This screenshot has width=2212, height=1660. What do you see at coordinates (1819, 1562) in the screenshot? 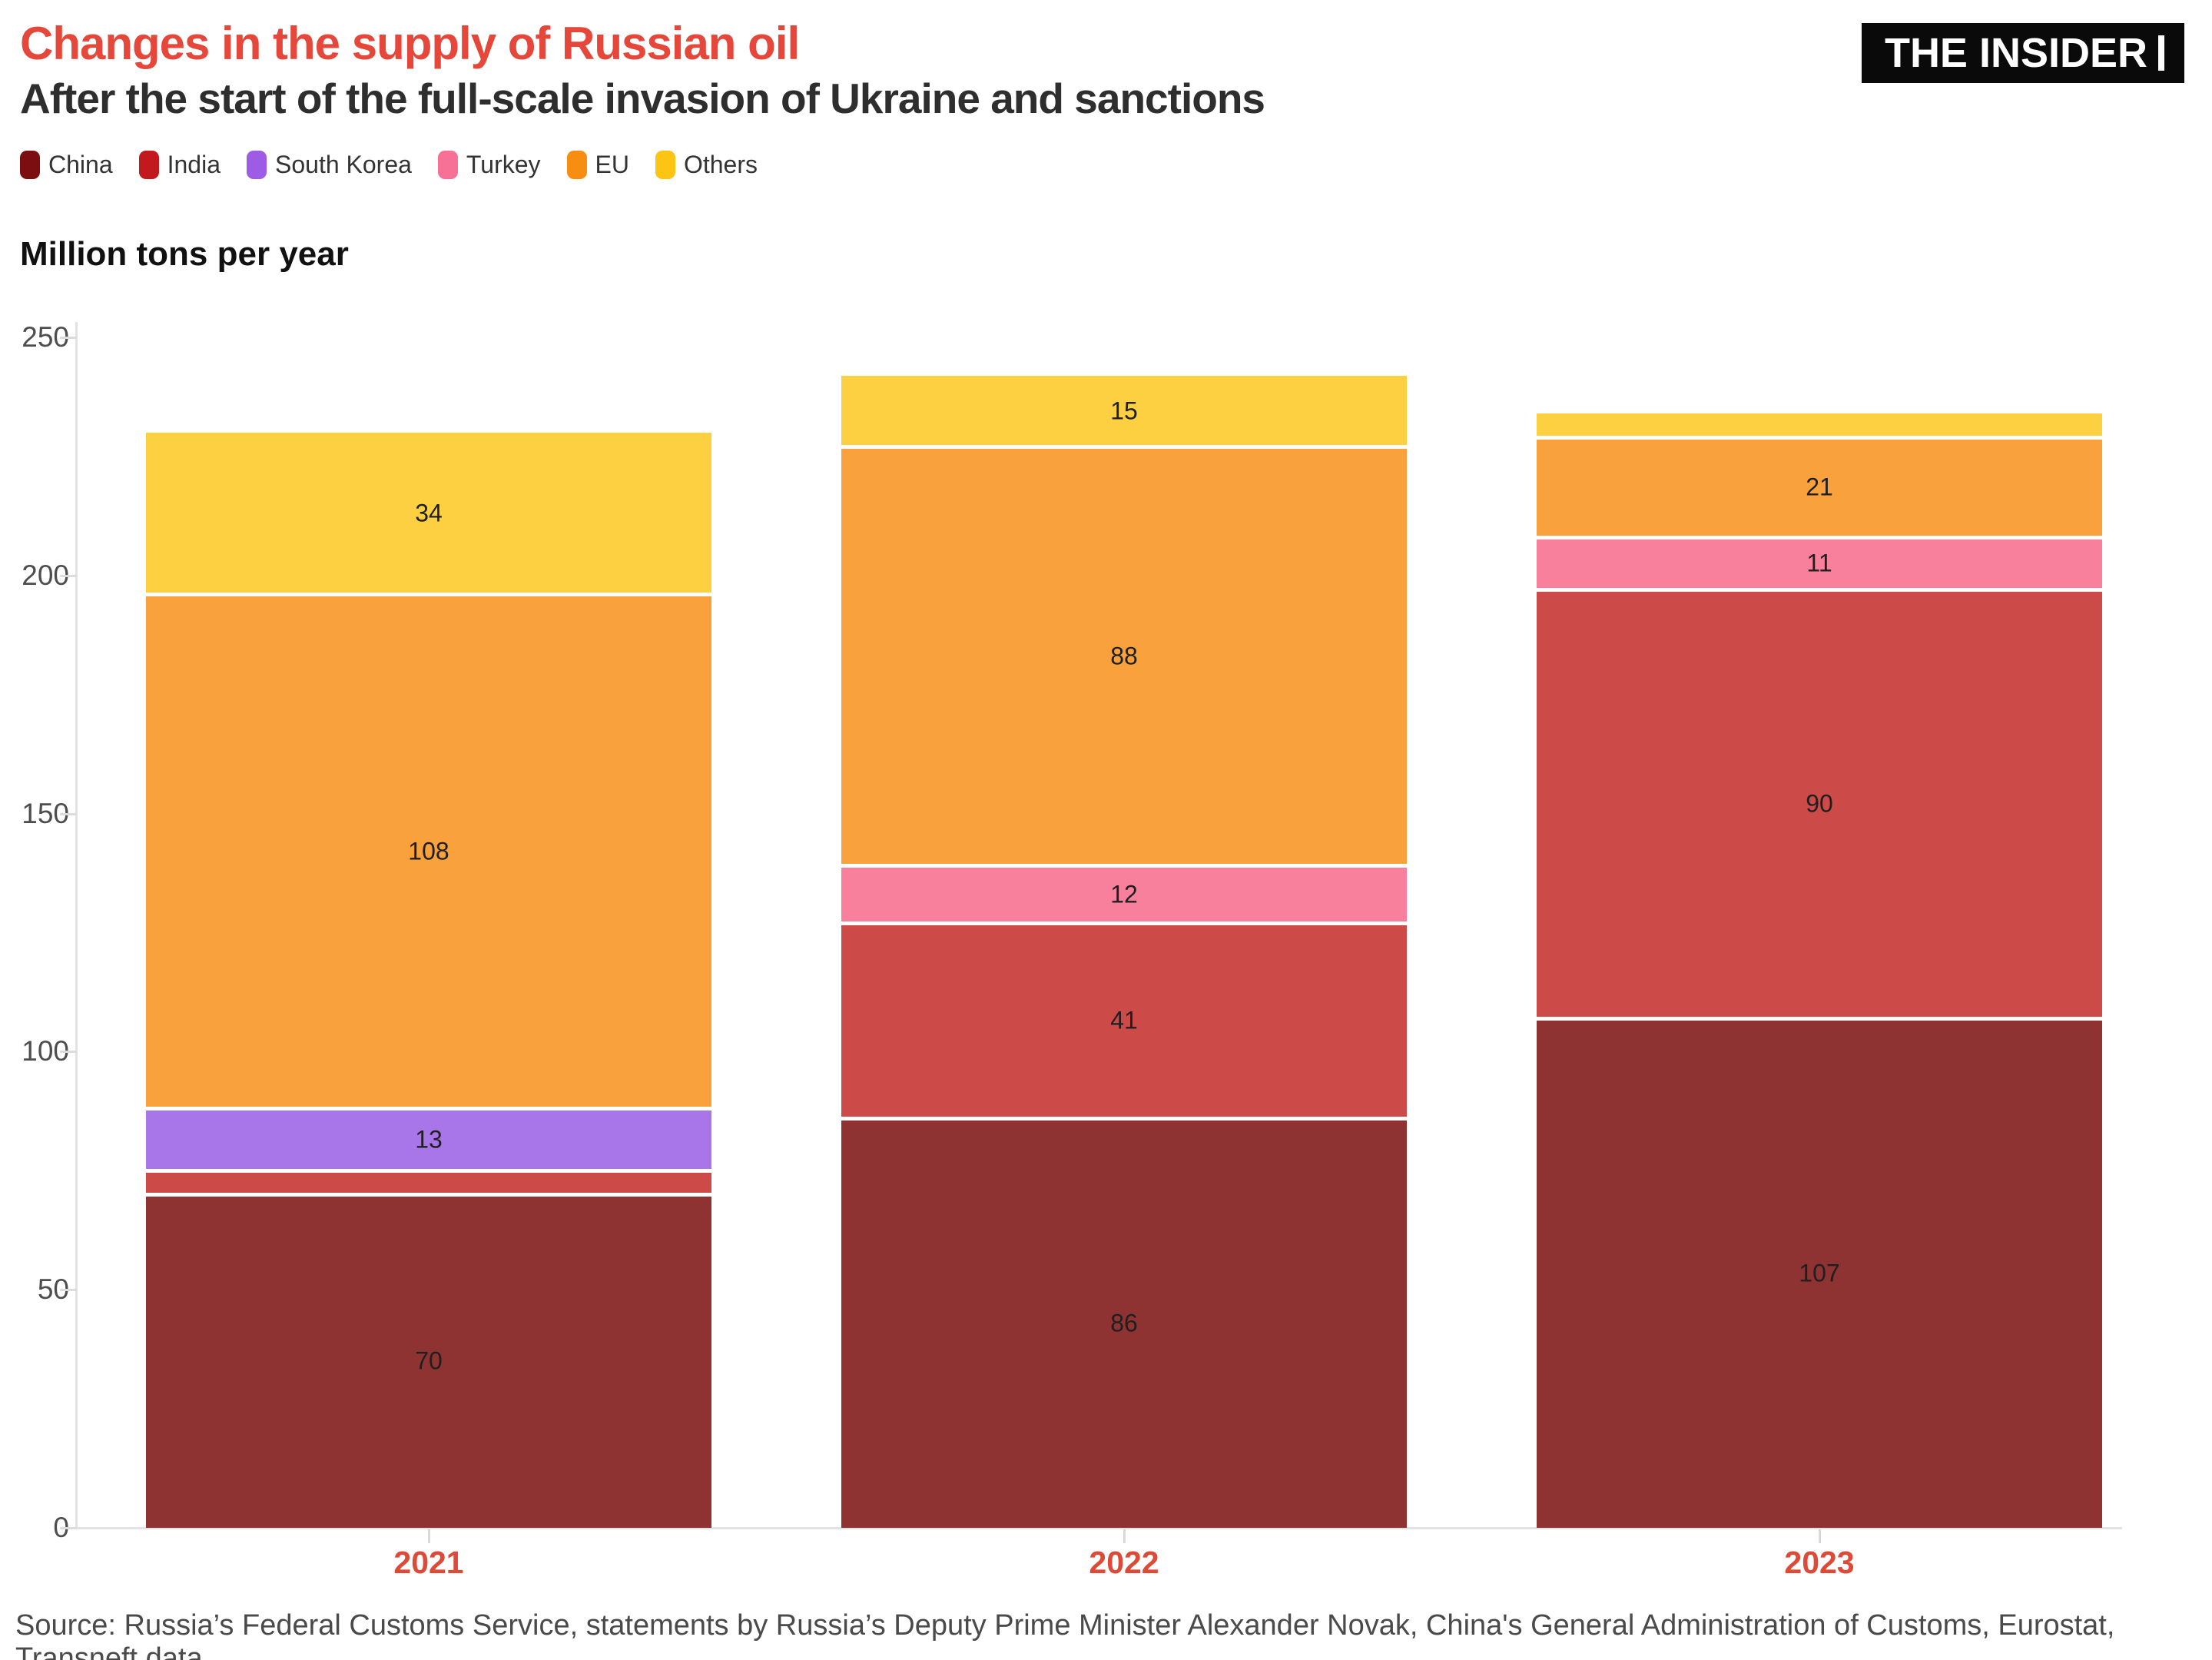
I see `x-tick-label: 2023` at bounding box center [1819, 1562].